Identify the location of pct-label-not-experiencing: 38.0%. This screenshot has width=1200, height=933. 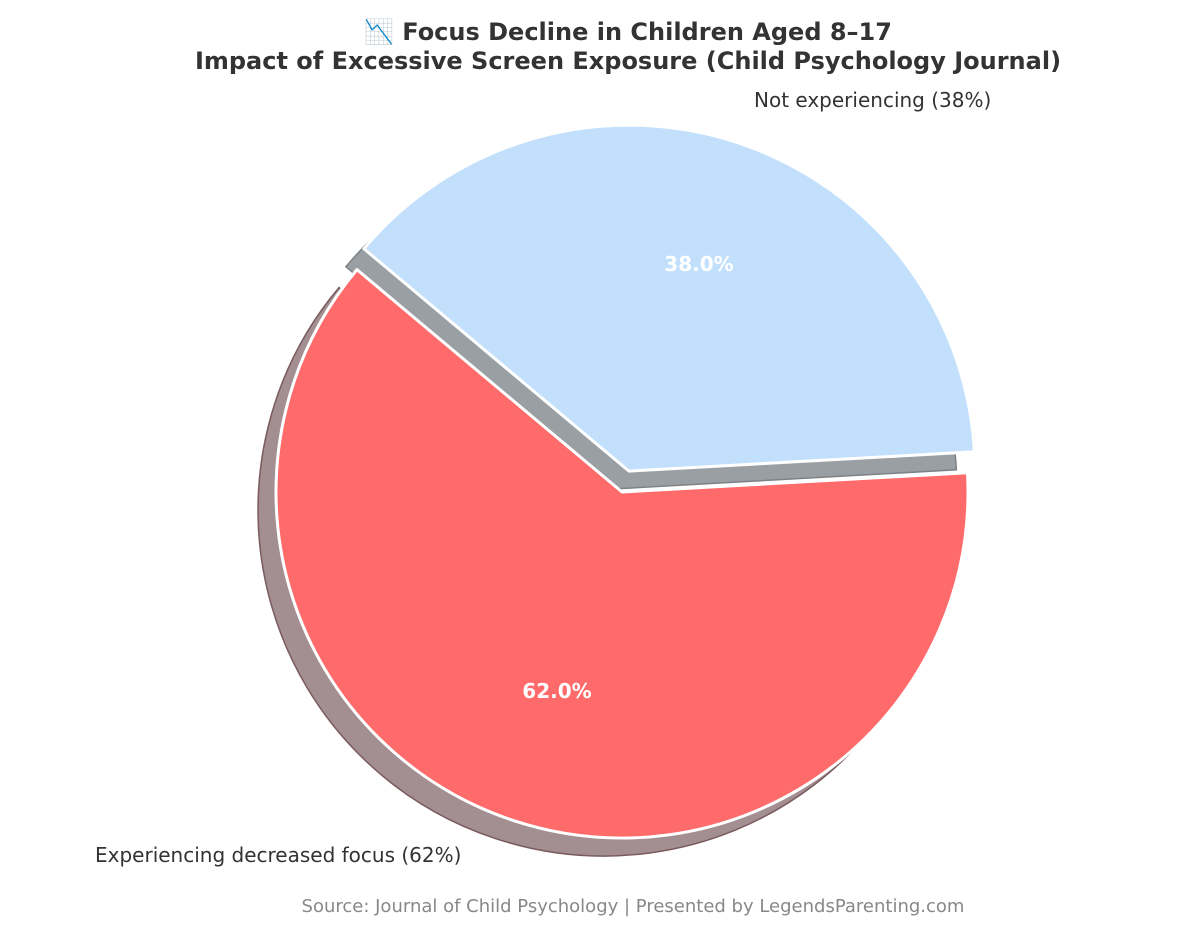
(698, 264).